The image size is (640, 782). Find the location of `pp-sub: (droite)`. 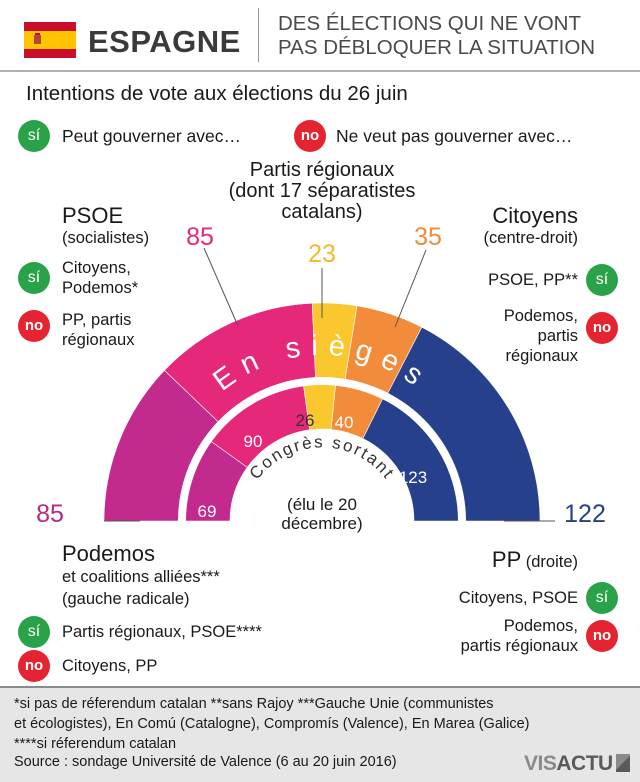

pp-sub: (droite) is located at coordinates (551, 562).